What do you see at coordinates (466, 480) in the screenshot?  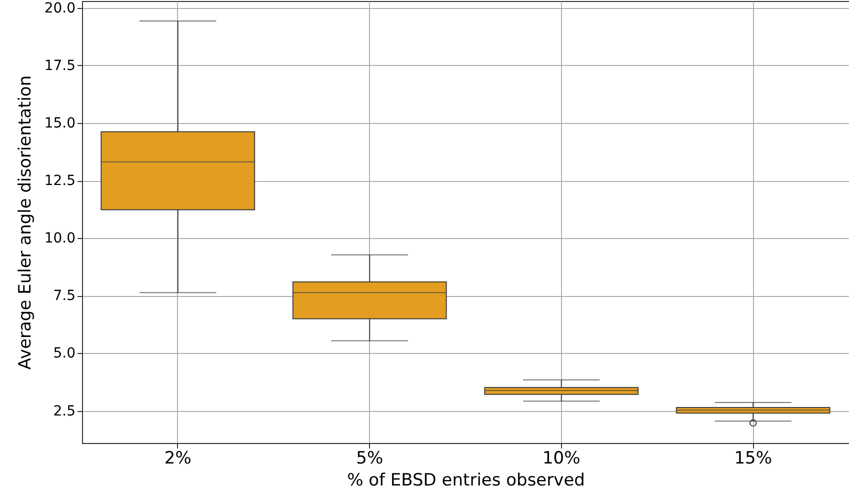 I see `x-axis-title: % of EBSD entries observed` at bounding box center [466, 480].